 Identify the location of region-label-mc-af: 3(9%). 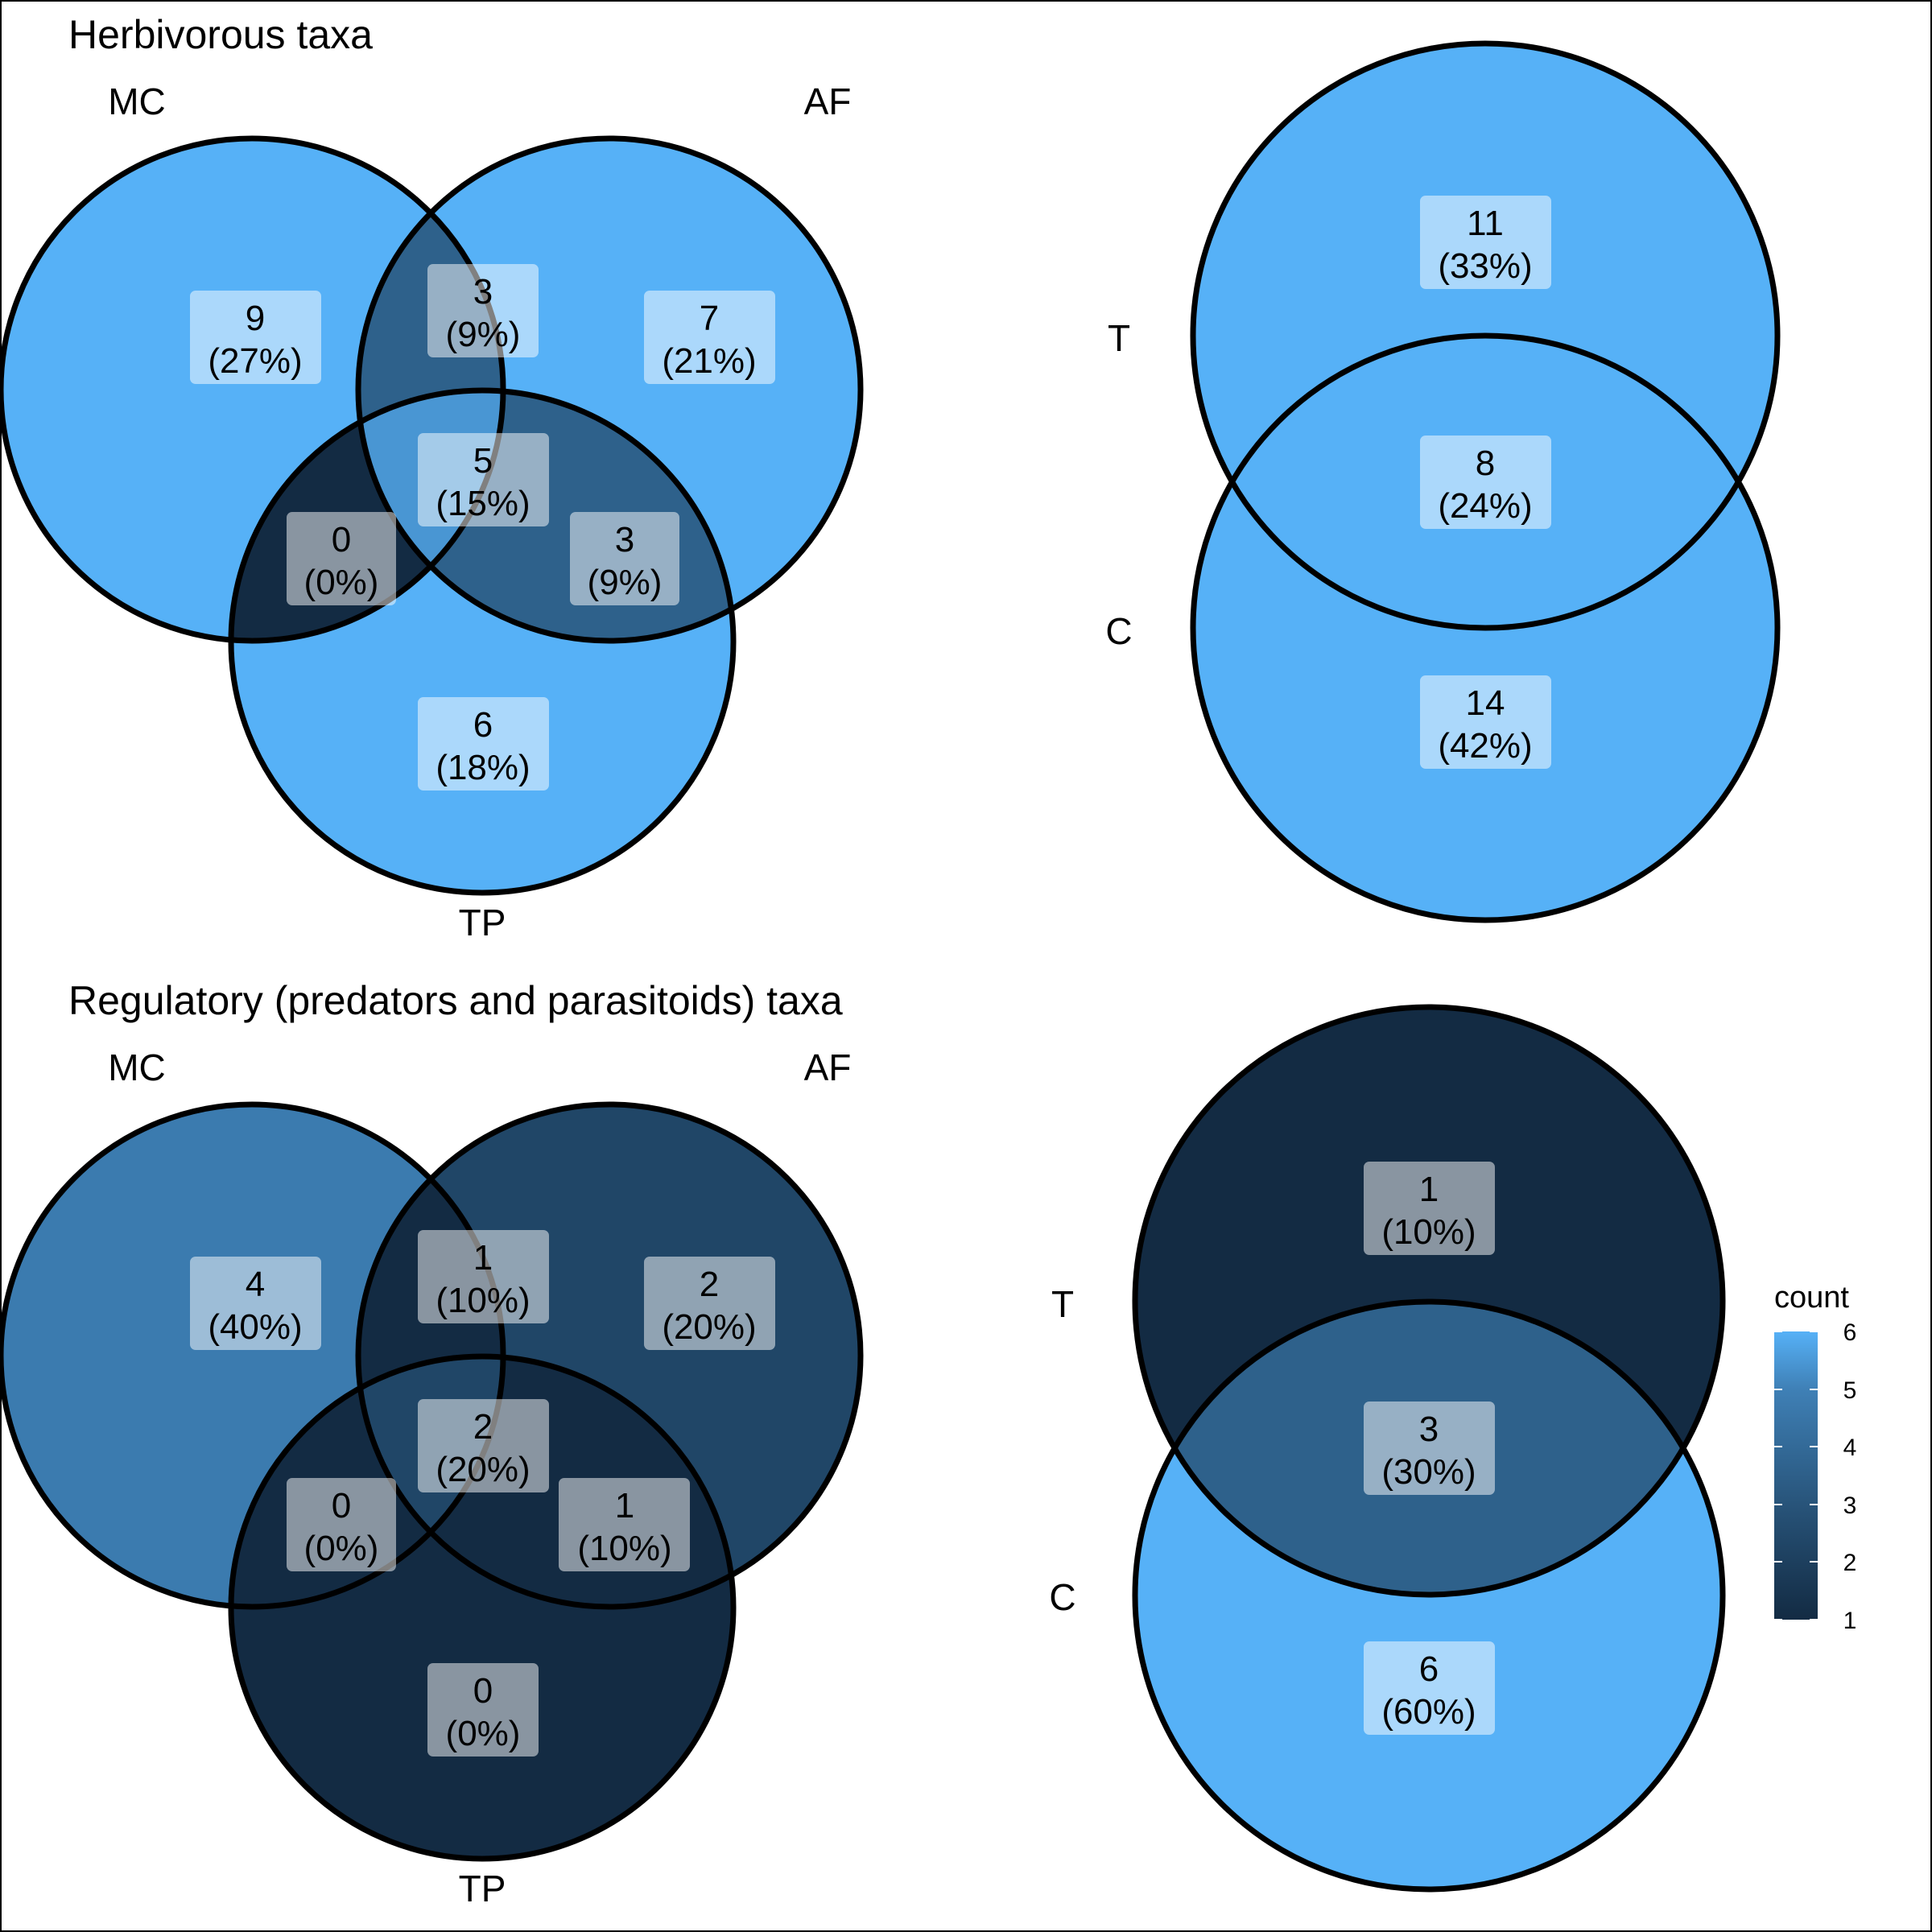
(483, 310).